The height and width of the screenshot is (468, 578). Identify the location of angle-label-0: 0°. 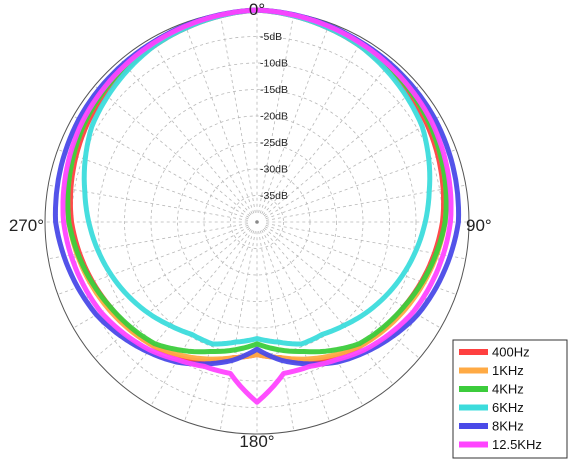
(257, 9).